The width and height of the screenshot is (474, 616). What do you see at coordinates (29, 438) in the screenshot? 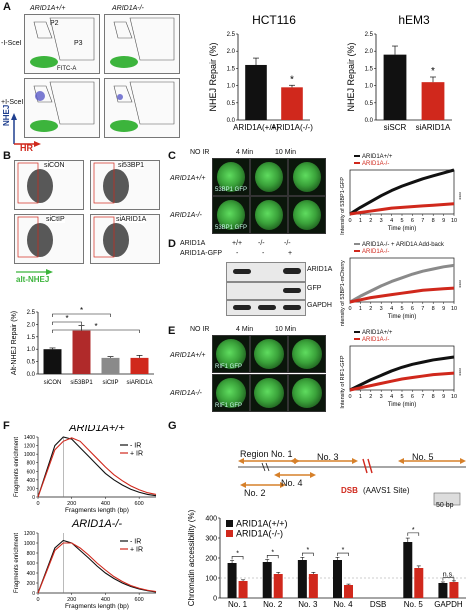
I see `y-tick-label: 1400` at bounding box center [29, 438].